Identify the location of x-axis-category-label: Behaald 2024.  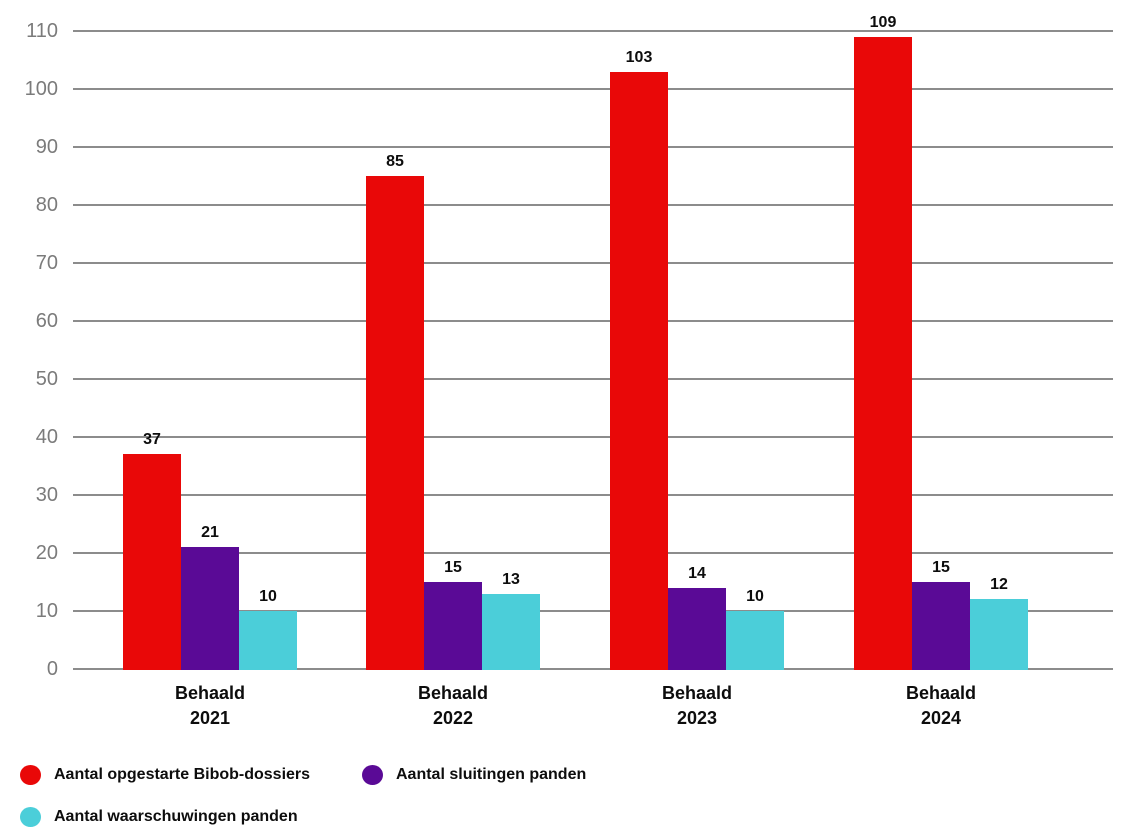
(941, 706).